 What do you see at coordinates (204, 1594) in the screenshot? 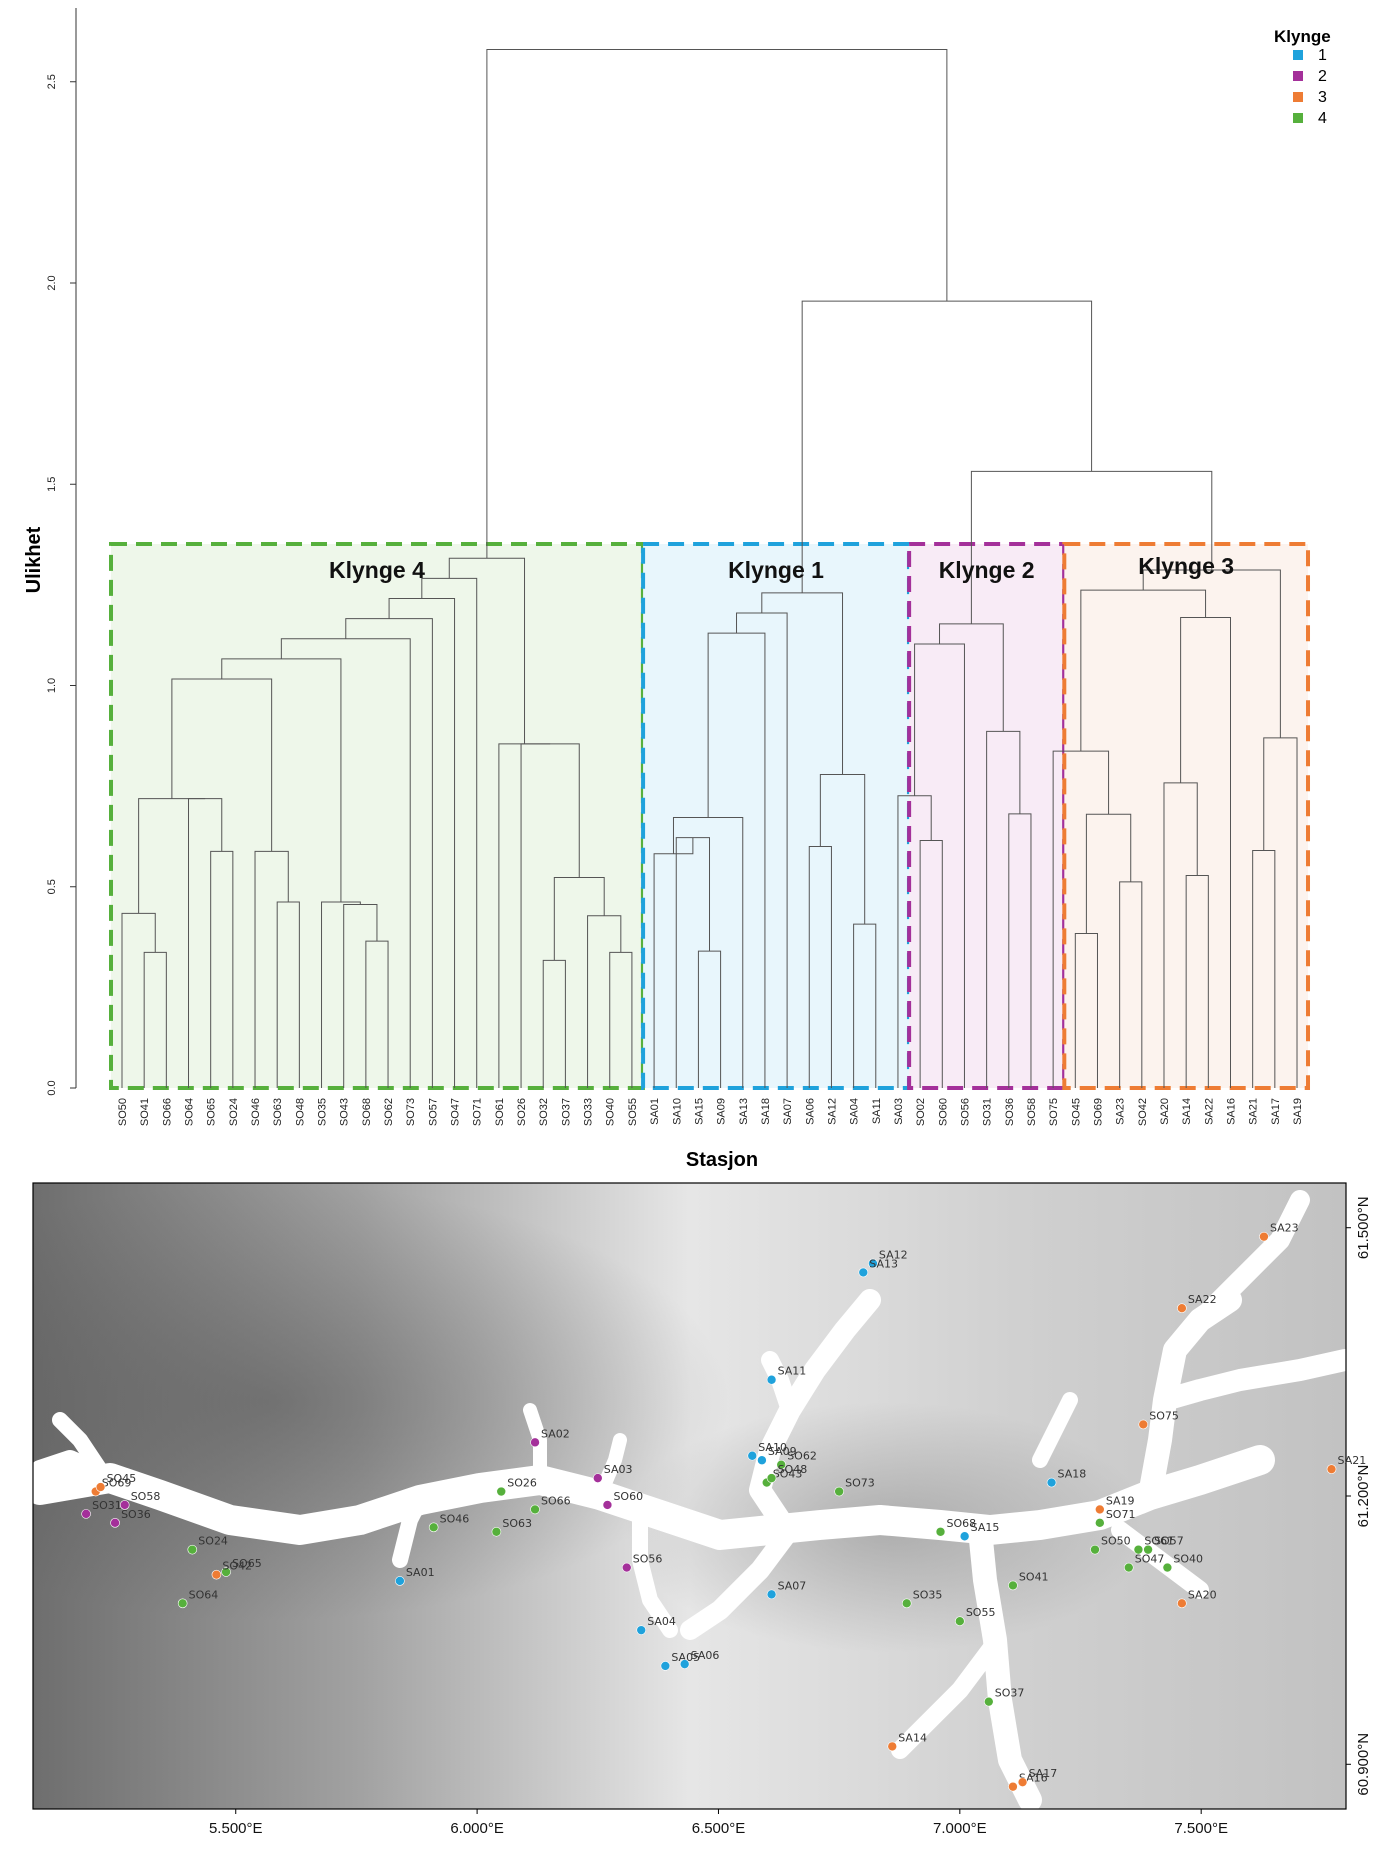
I see `station-label: SO64` at bounding box center [204, 1594].